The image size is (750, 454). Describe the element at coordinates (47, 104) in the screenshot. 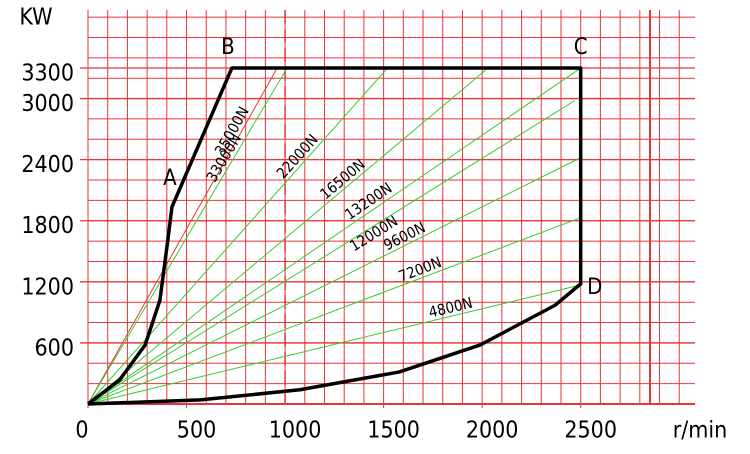

I see `y-tick-label: 3000` at that location.